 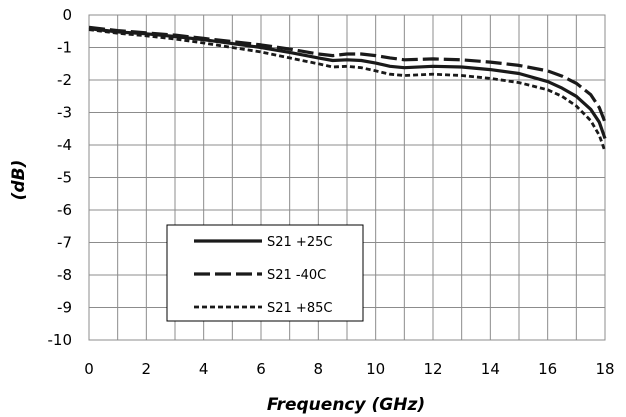 What do you see at coordinates (64, 308) in the screenshot?
I see `y-tick-label: -9` at bounding box center [64, 308].